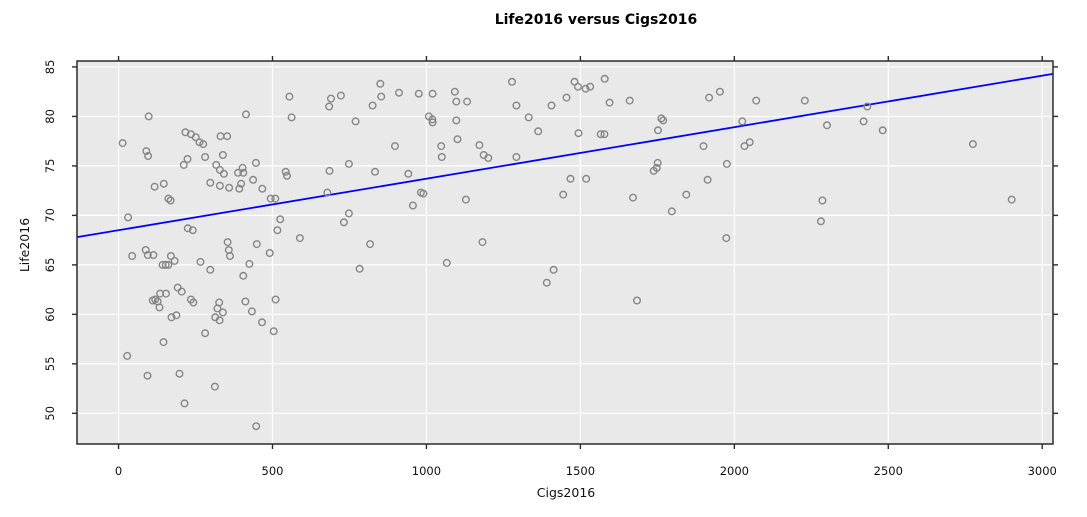 The image size is (1087, 517). Describe the element at coordinates (24, 245) in the screenshot. I see `y-axis-label: Life2016` at that location.